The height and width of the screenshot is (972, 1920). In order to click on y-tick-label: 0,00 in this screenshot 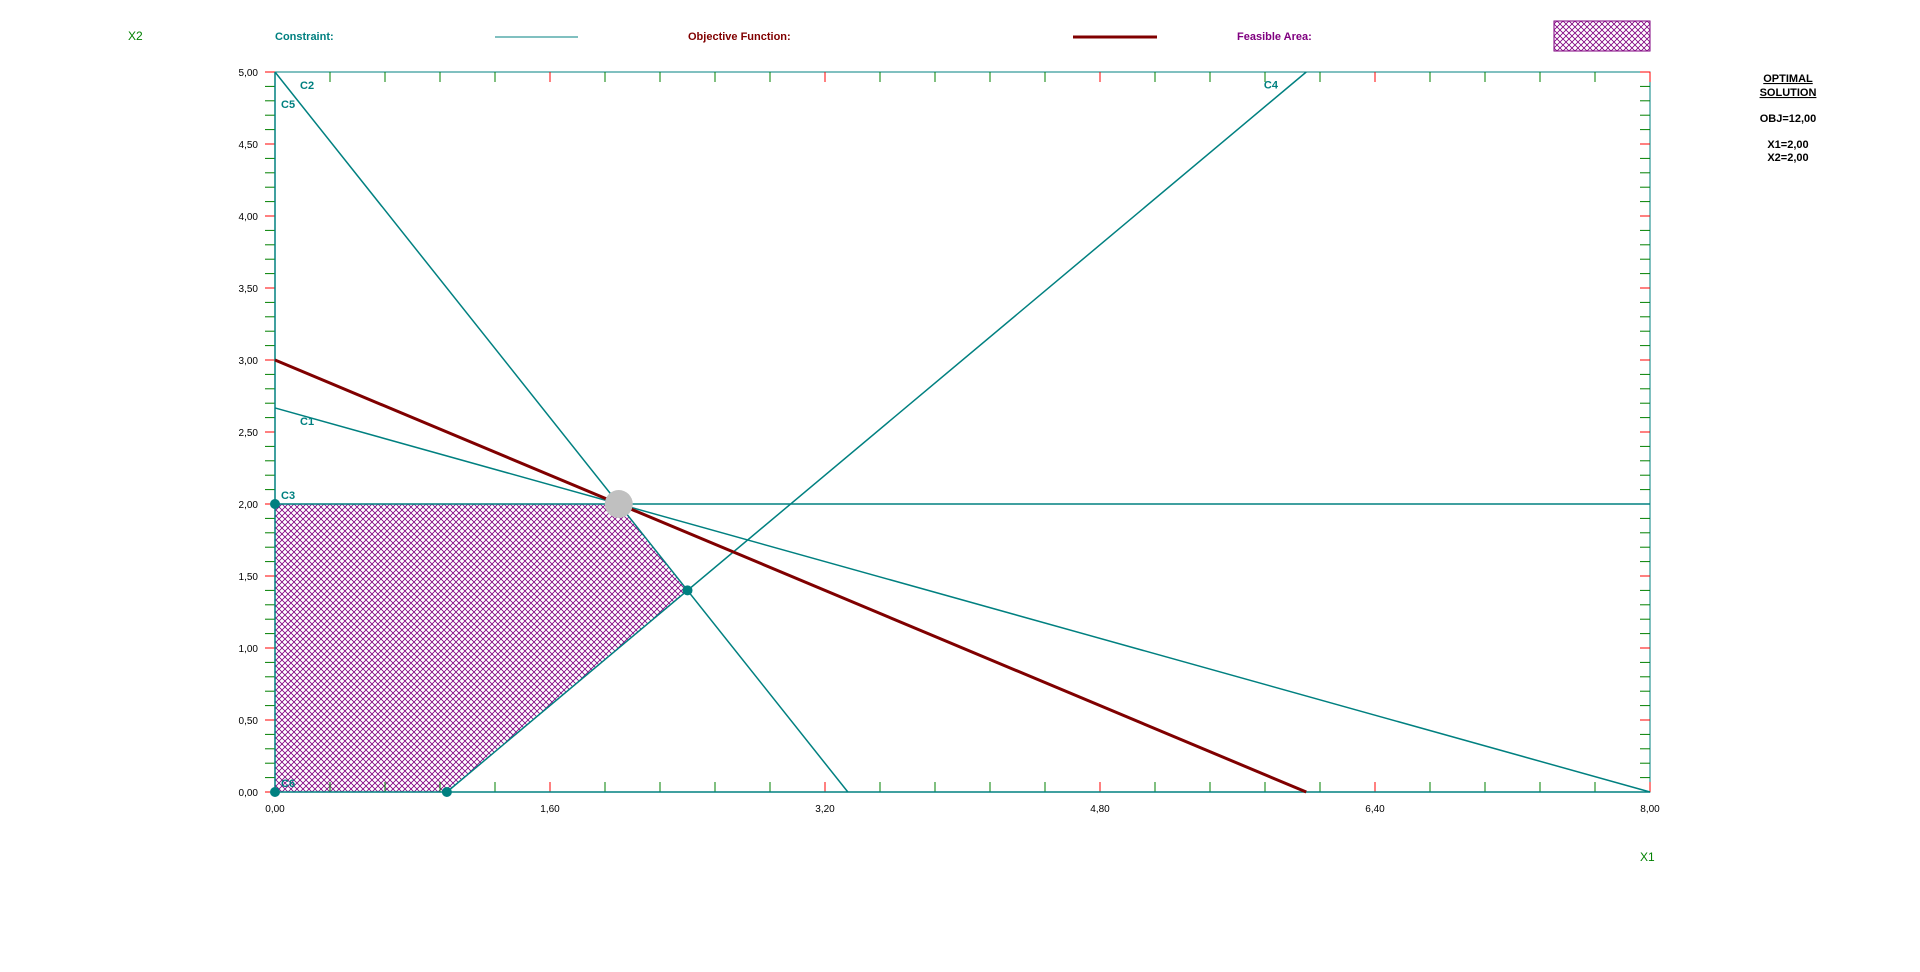, I will do `click(249, 793)`.